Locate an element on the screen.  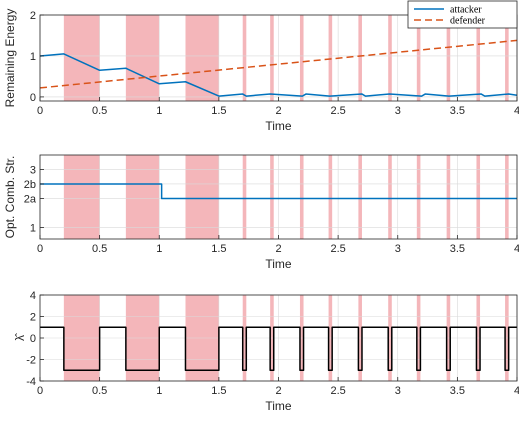
y-tick-label: -2 is located at coordinates (31, 361).